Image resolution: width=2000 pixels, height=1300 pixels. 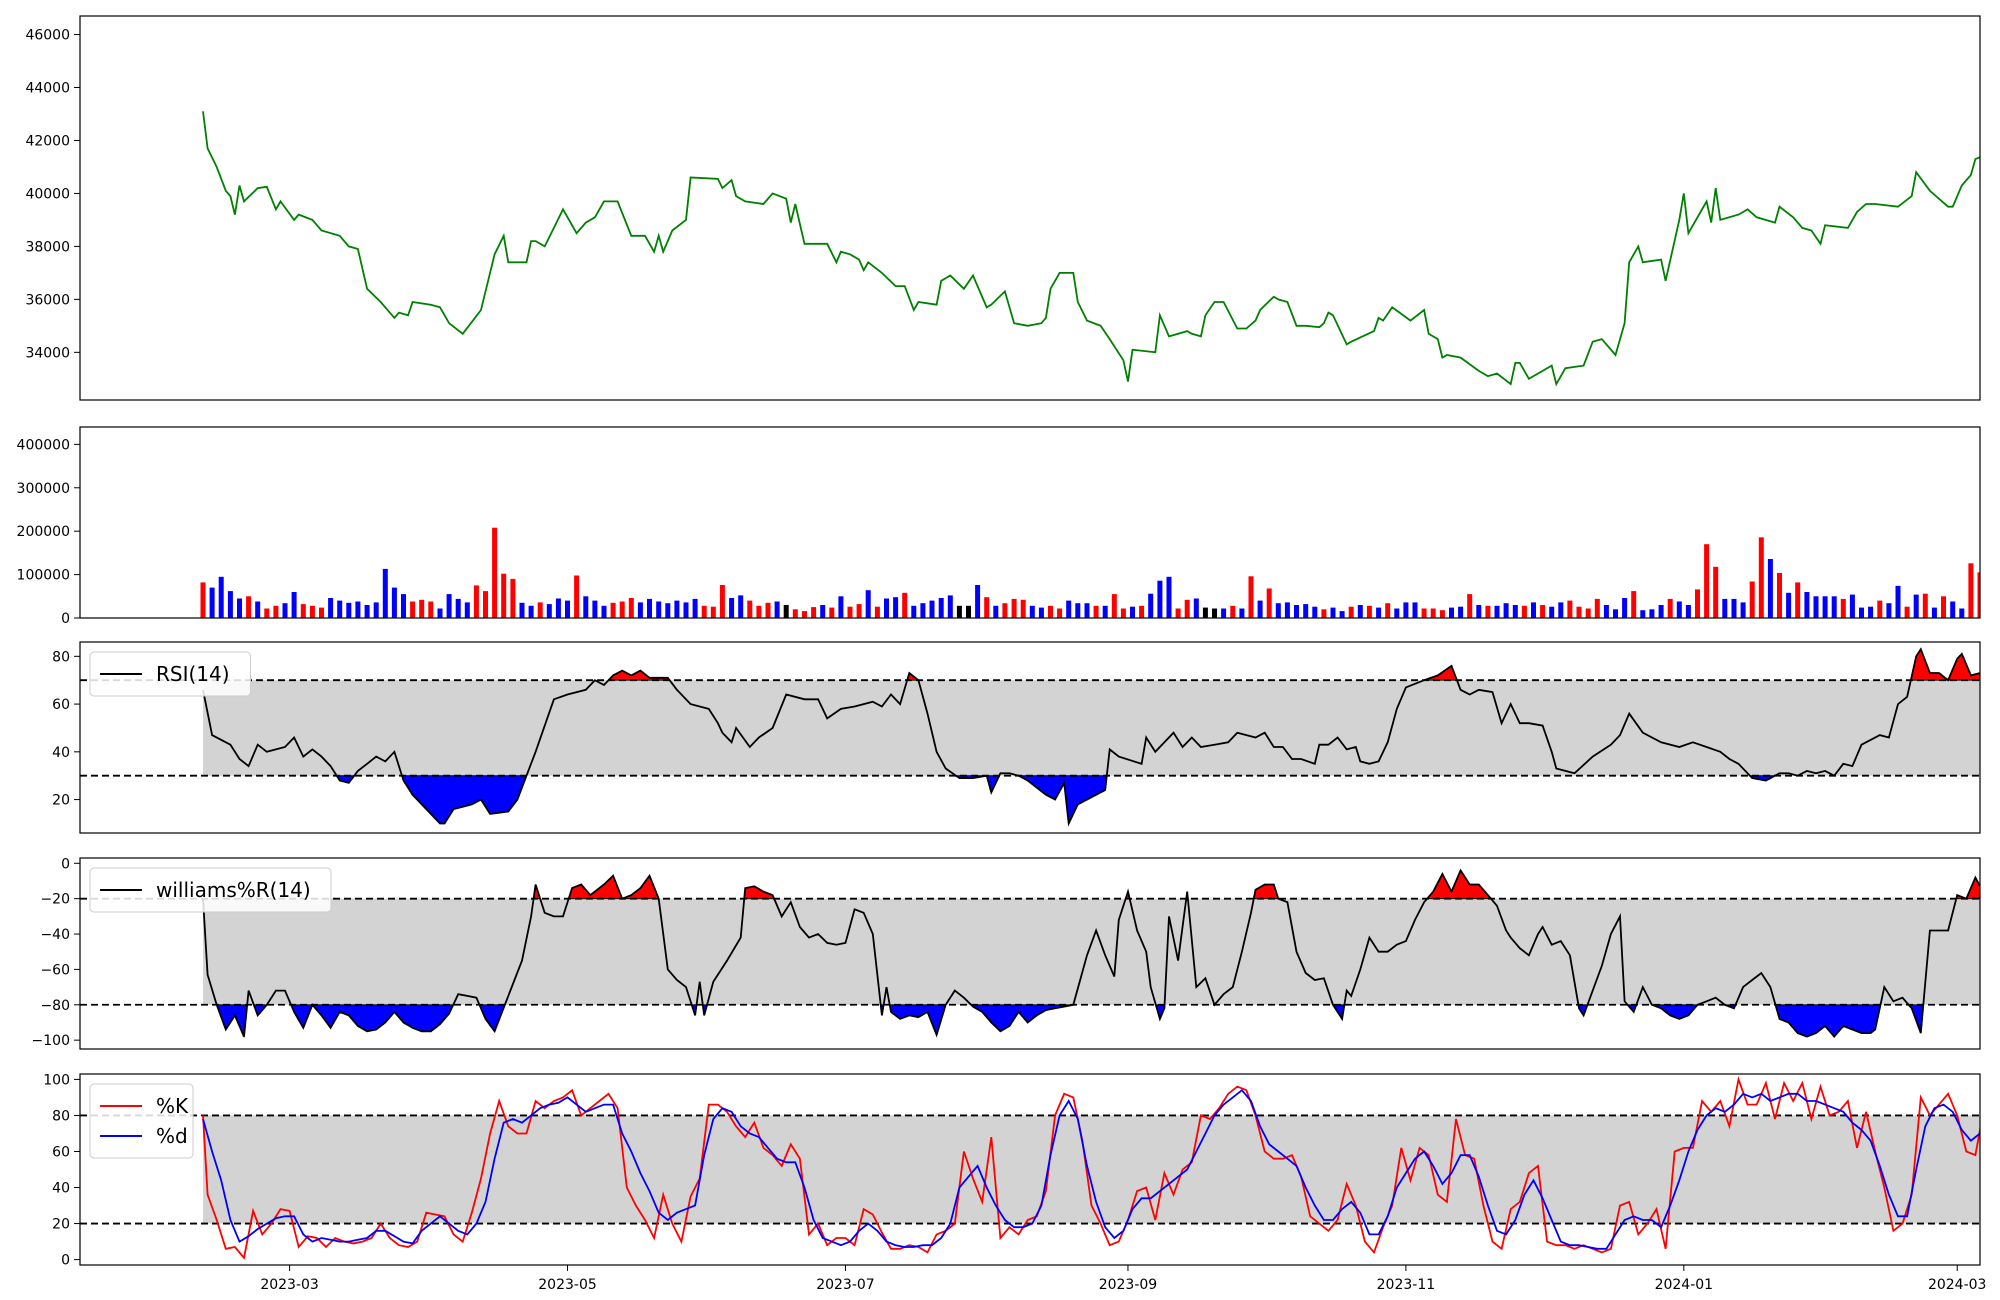 What do you see at coordinates (1957, 1285) in the screenshot?
I see `x-tick-label: 2024-03` at bounding box center [1957, 1285].